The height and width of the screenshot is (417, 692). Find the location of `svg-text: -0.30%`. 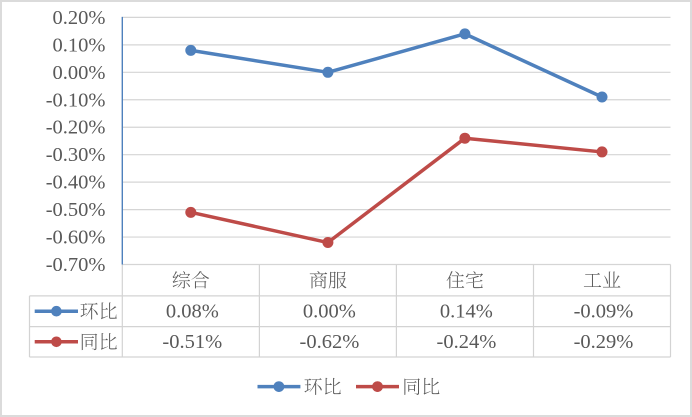

svg-text: -0.30% is located at coordinates (76, 155).